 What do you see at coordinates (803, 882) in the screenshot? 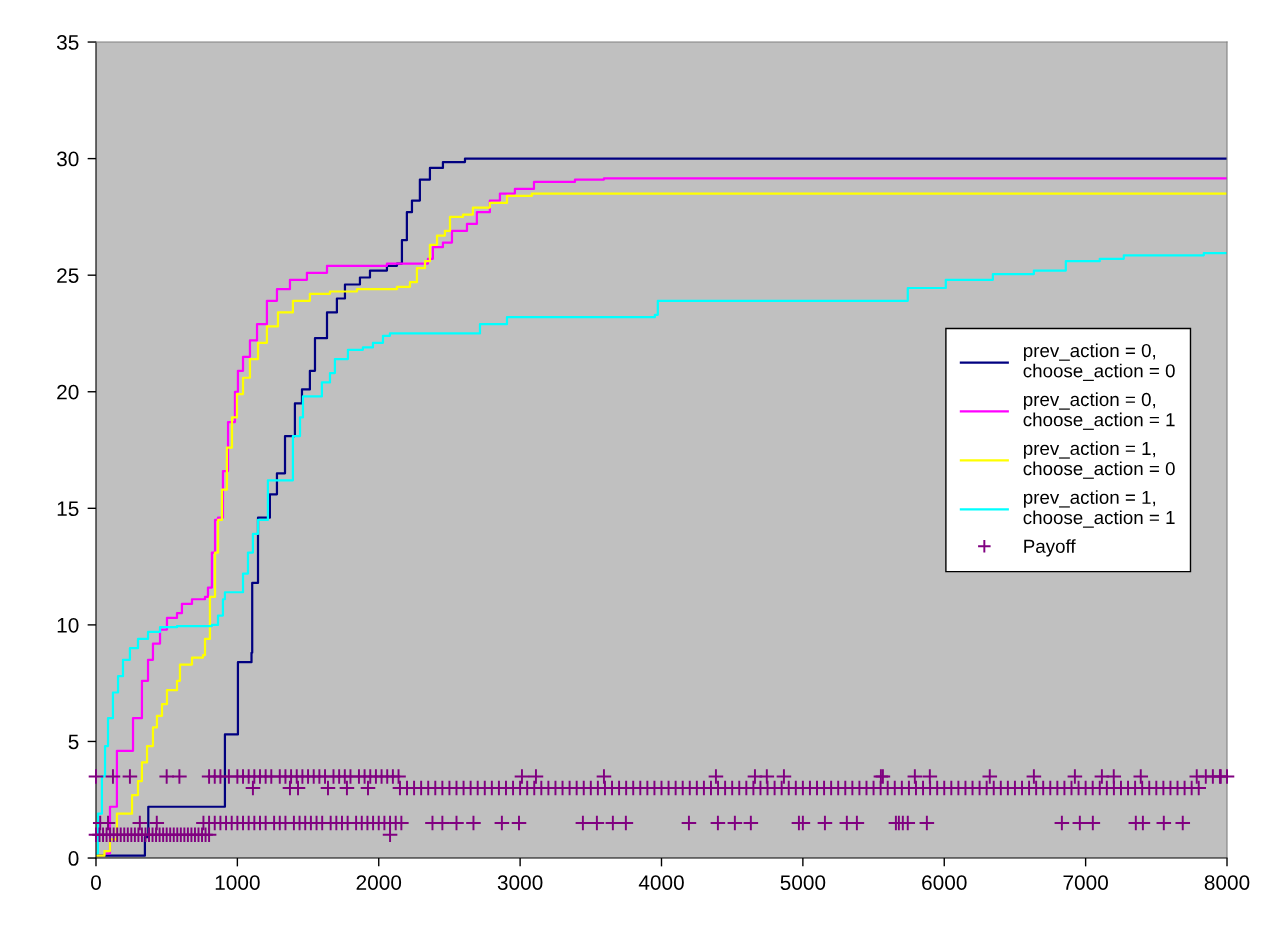
I see `x-tick-label: 5000` at bounding box center [803, 882].